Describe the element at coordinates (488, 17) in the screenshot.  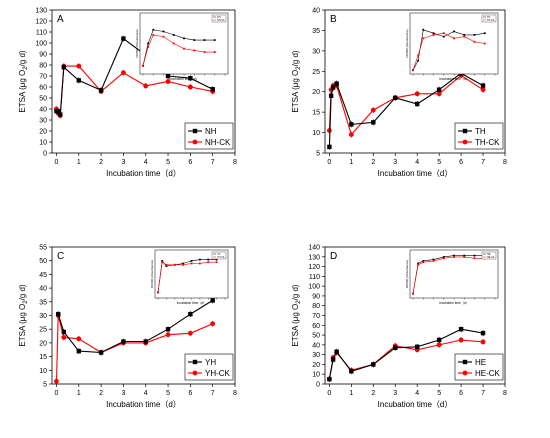
I see `inset-legend-entry: TH` at that location.